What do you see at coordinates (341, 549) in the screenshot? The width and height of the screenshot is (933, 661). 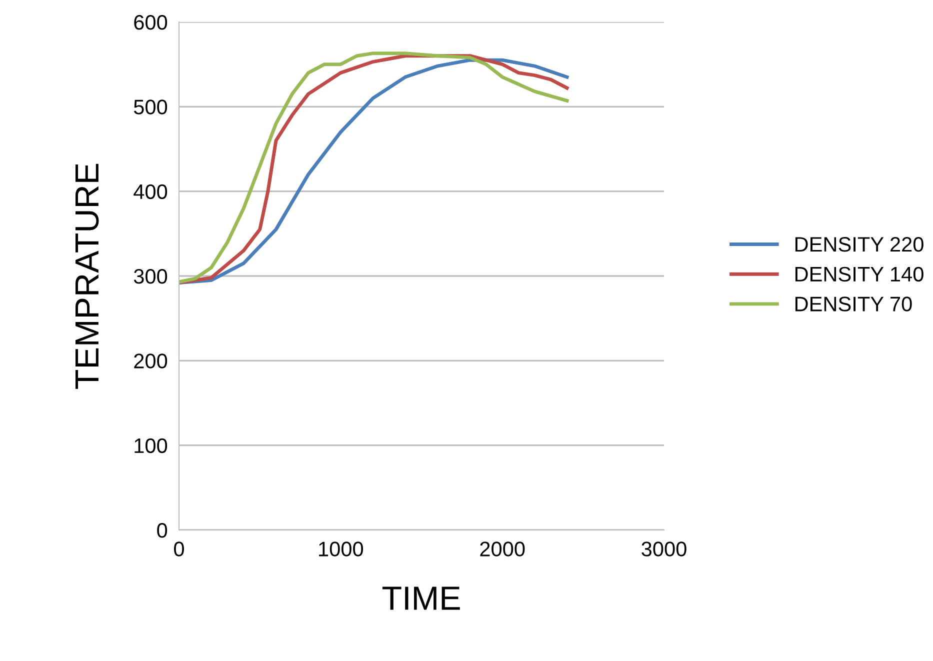 I see `x-tick-label: 1000` at bounding box center [341, 549].